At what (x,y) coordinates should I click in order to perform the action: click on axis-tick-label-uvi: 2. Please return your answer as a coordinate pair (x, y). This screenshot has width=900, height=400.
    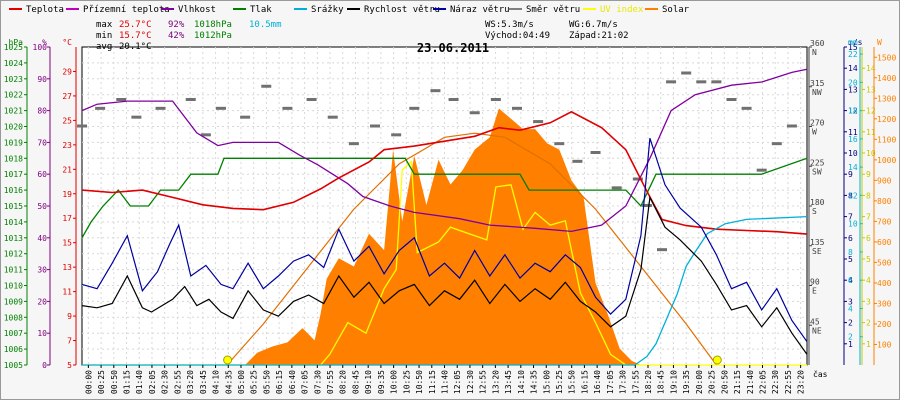
    Looking at the image, I should click on (868, 323).